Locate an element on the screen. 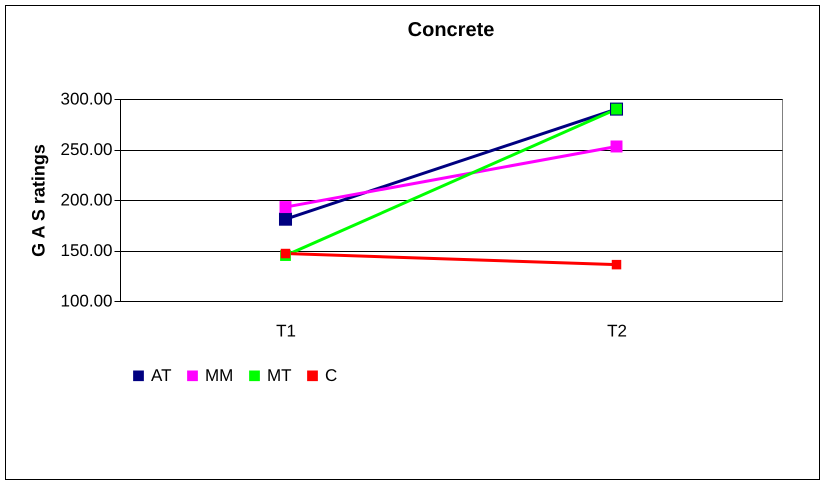 The height and width of the screenshot is (486, 825). y-tick-label: 200.00 is located at coordinates (86, 200).